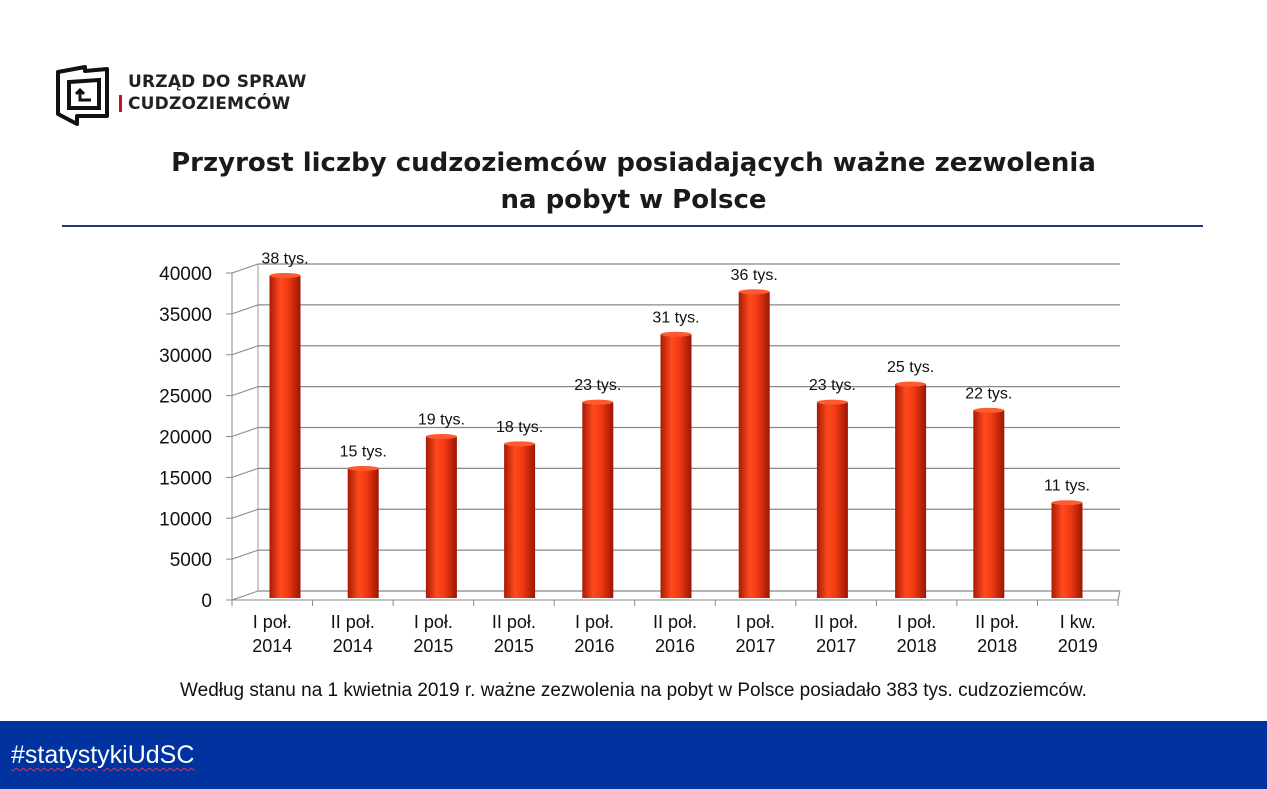 Image resolution: width=1267 pixels, height=789 pixels. Describe the element at coordinates (86, 97) in the screenshot. I see `logo-icon` at that location.